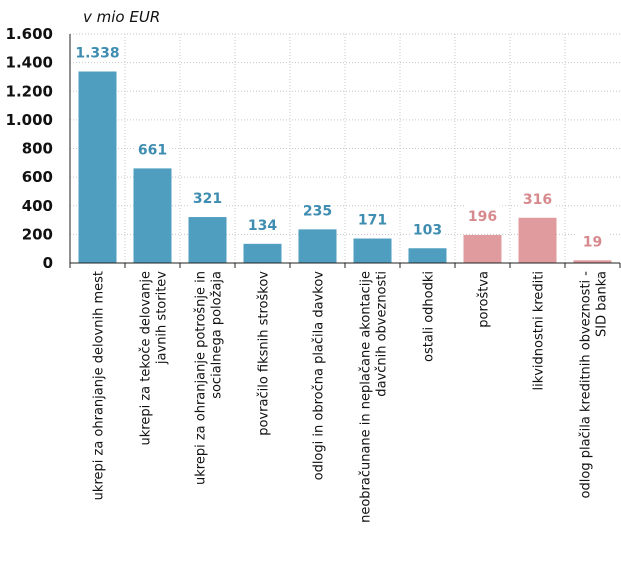 This screenshot has width=621, height=567. I want to click on category-label-line: javnih storitev, so click(162, 318).